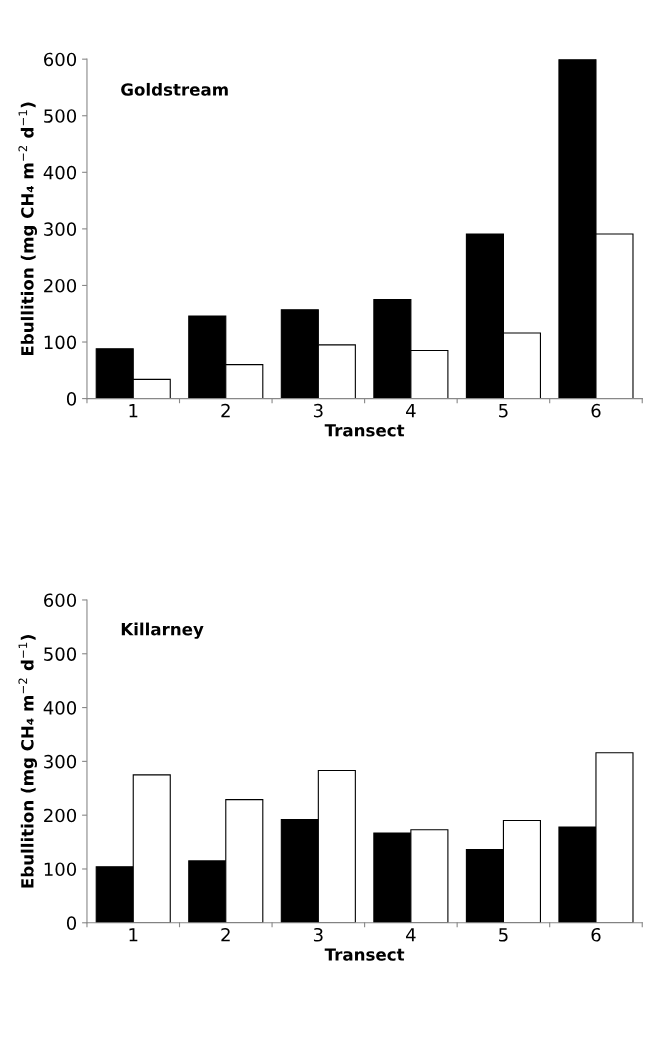 Image resolution: width=669 pixels, height=1038 pixels. I want to click on text: Goldstream, so click(174, 89).